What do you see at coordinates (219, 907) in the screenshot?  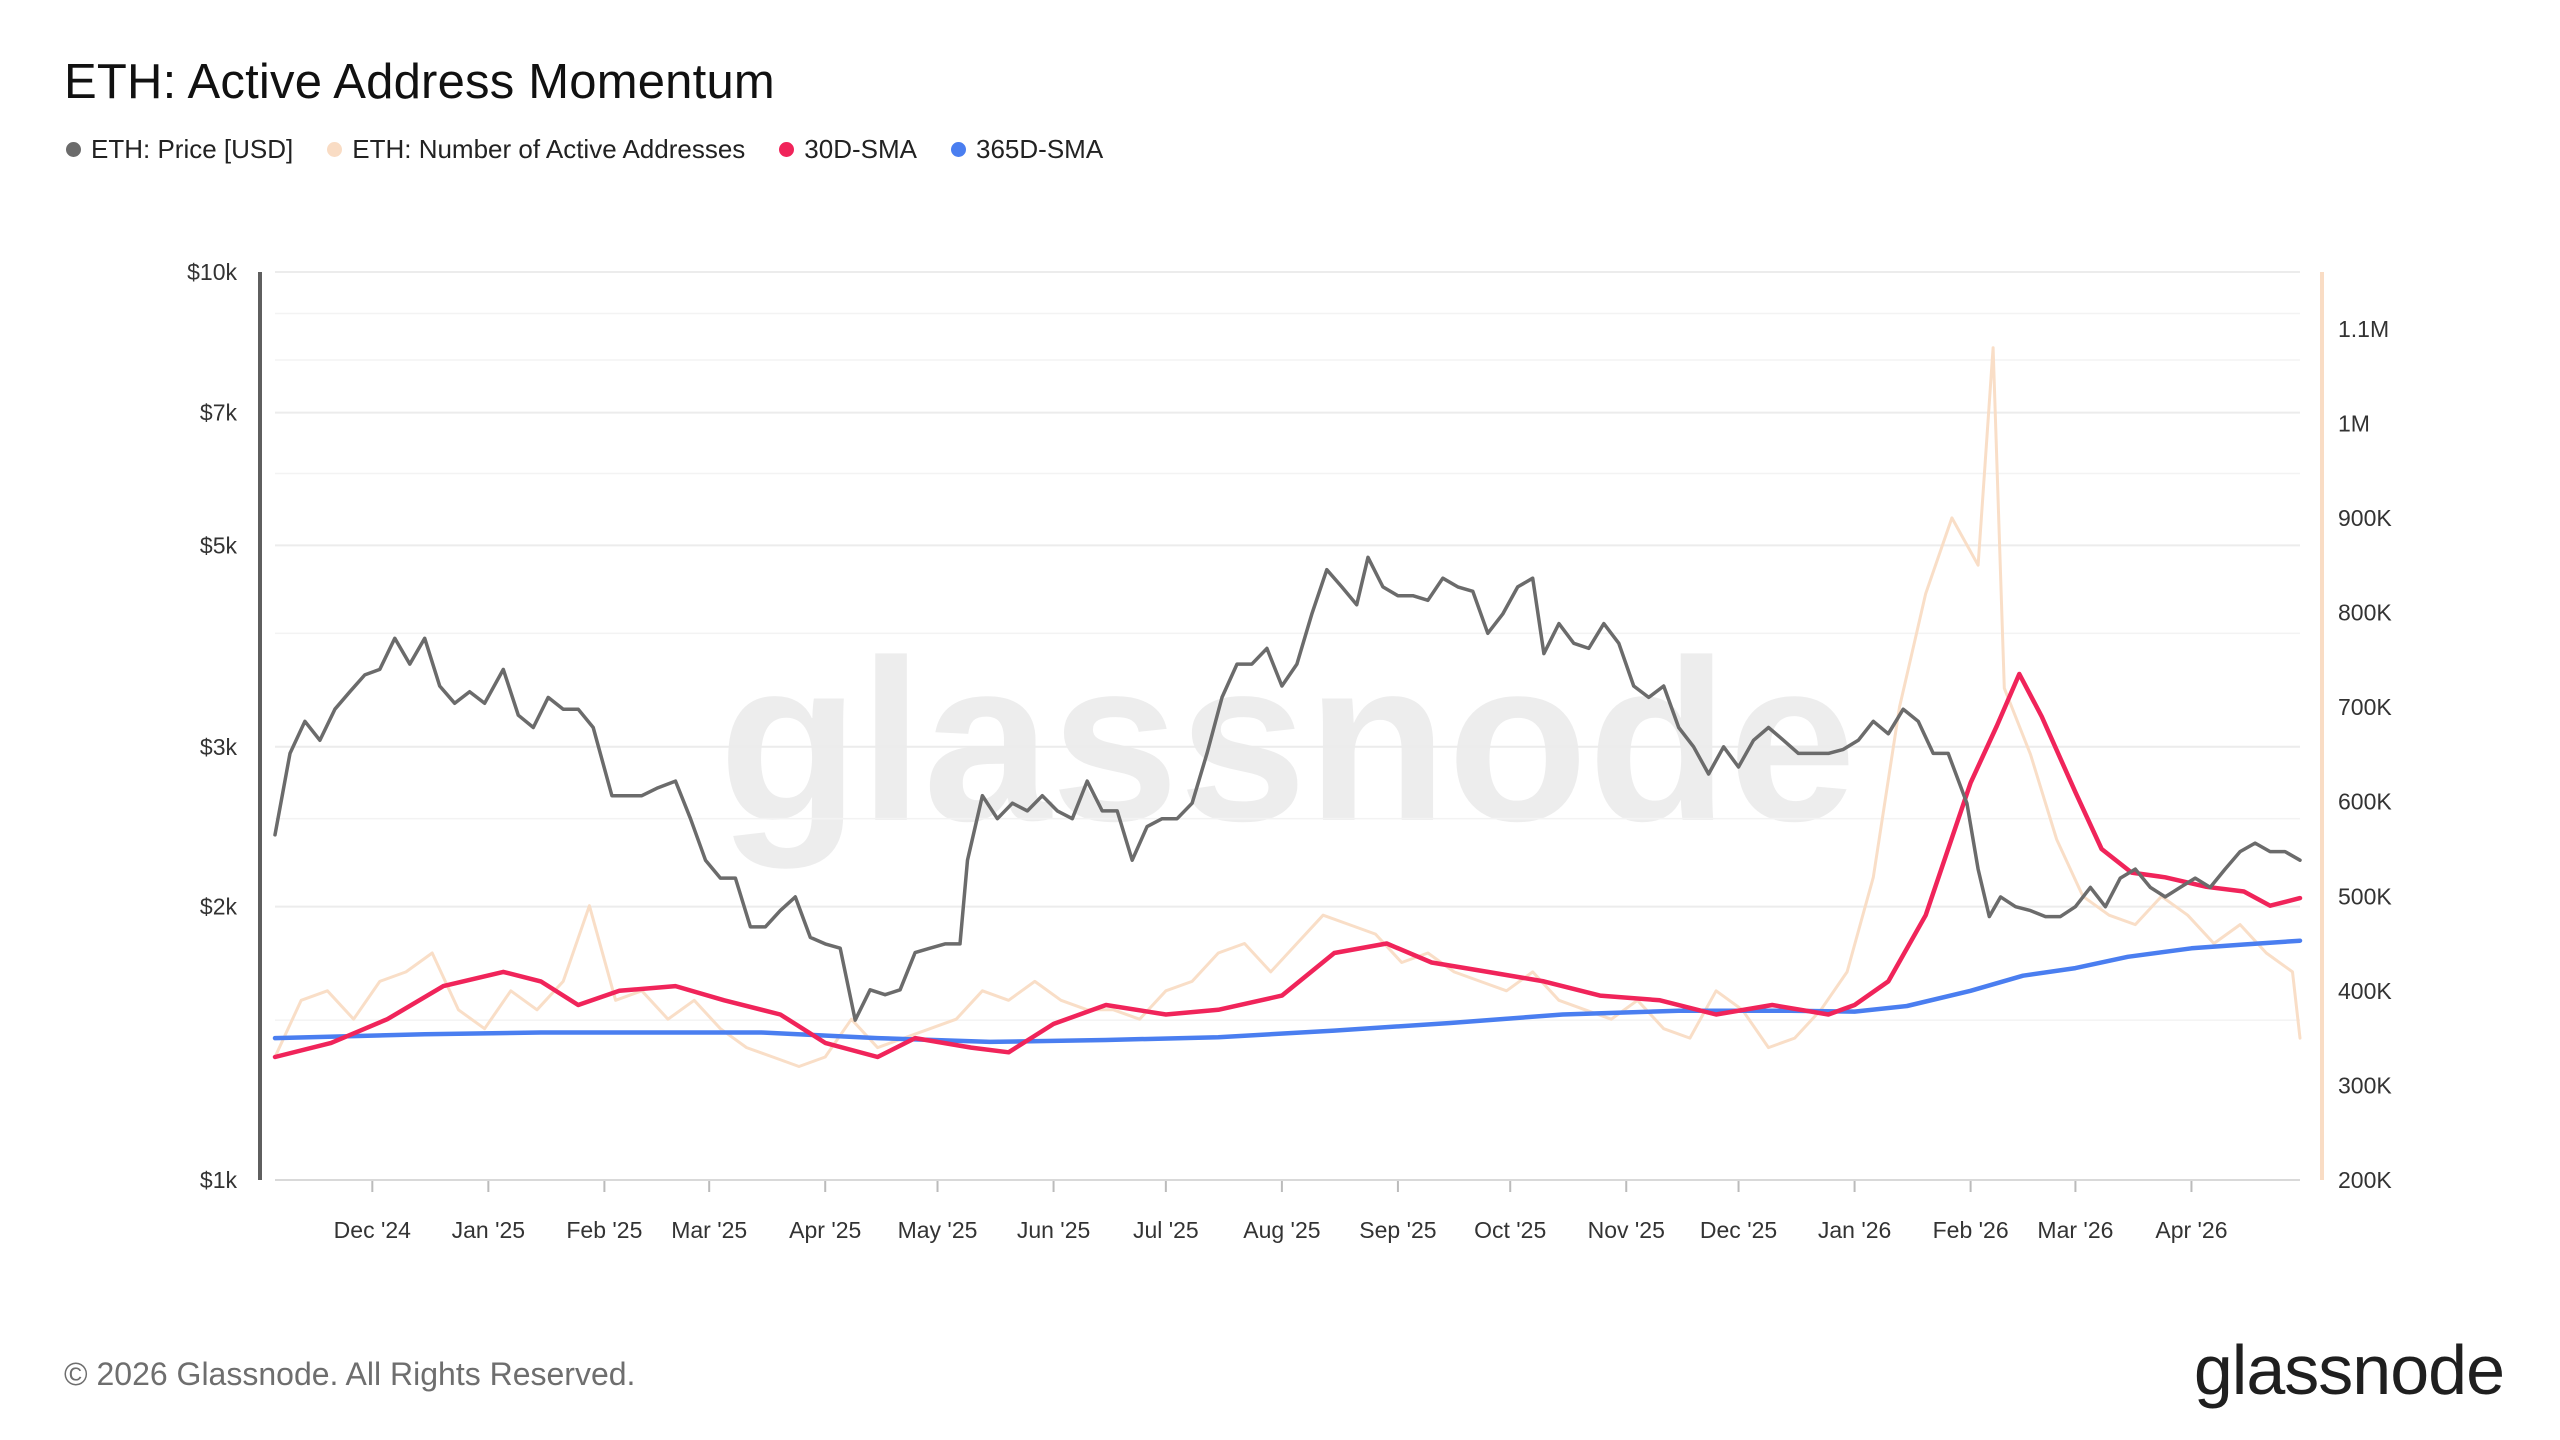 I see `y-tick-label-left: $2k` at bounding box center [219, 907].